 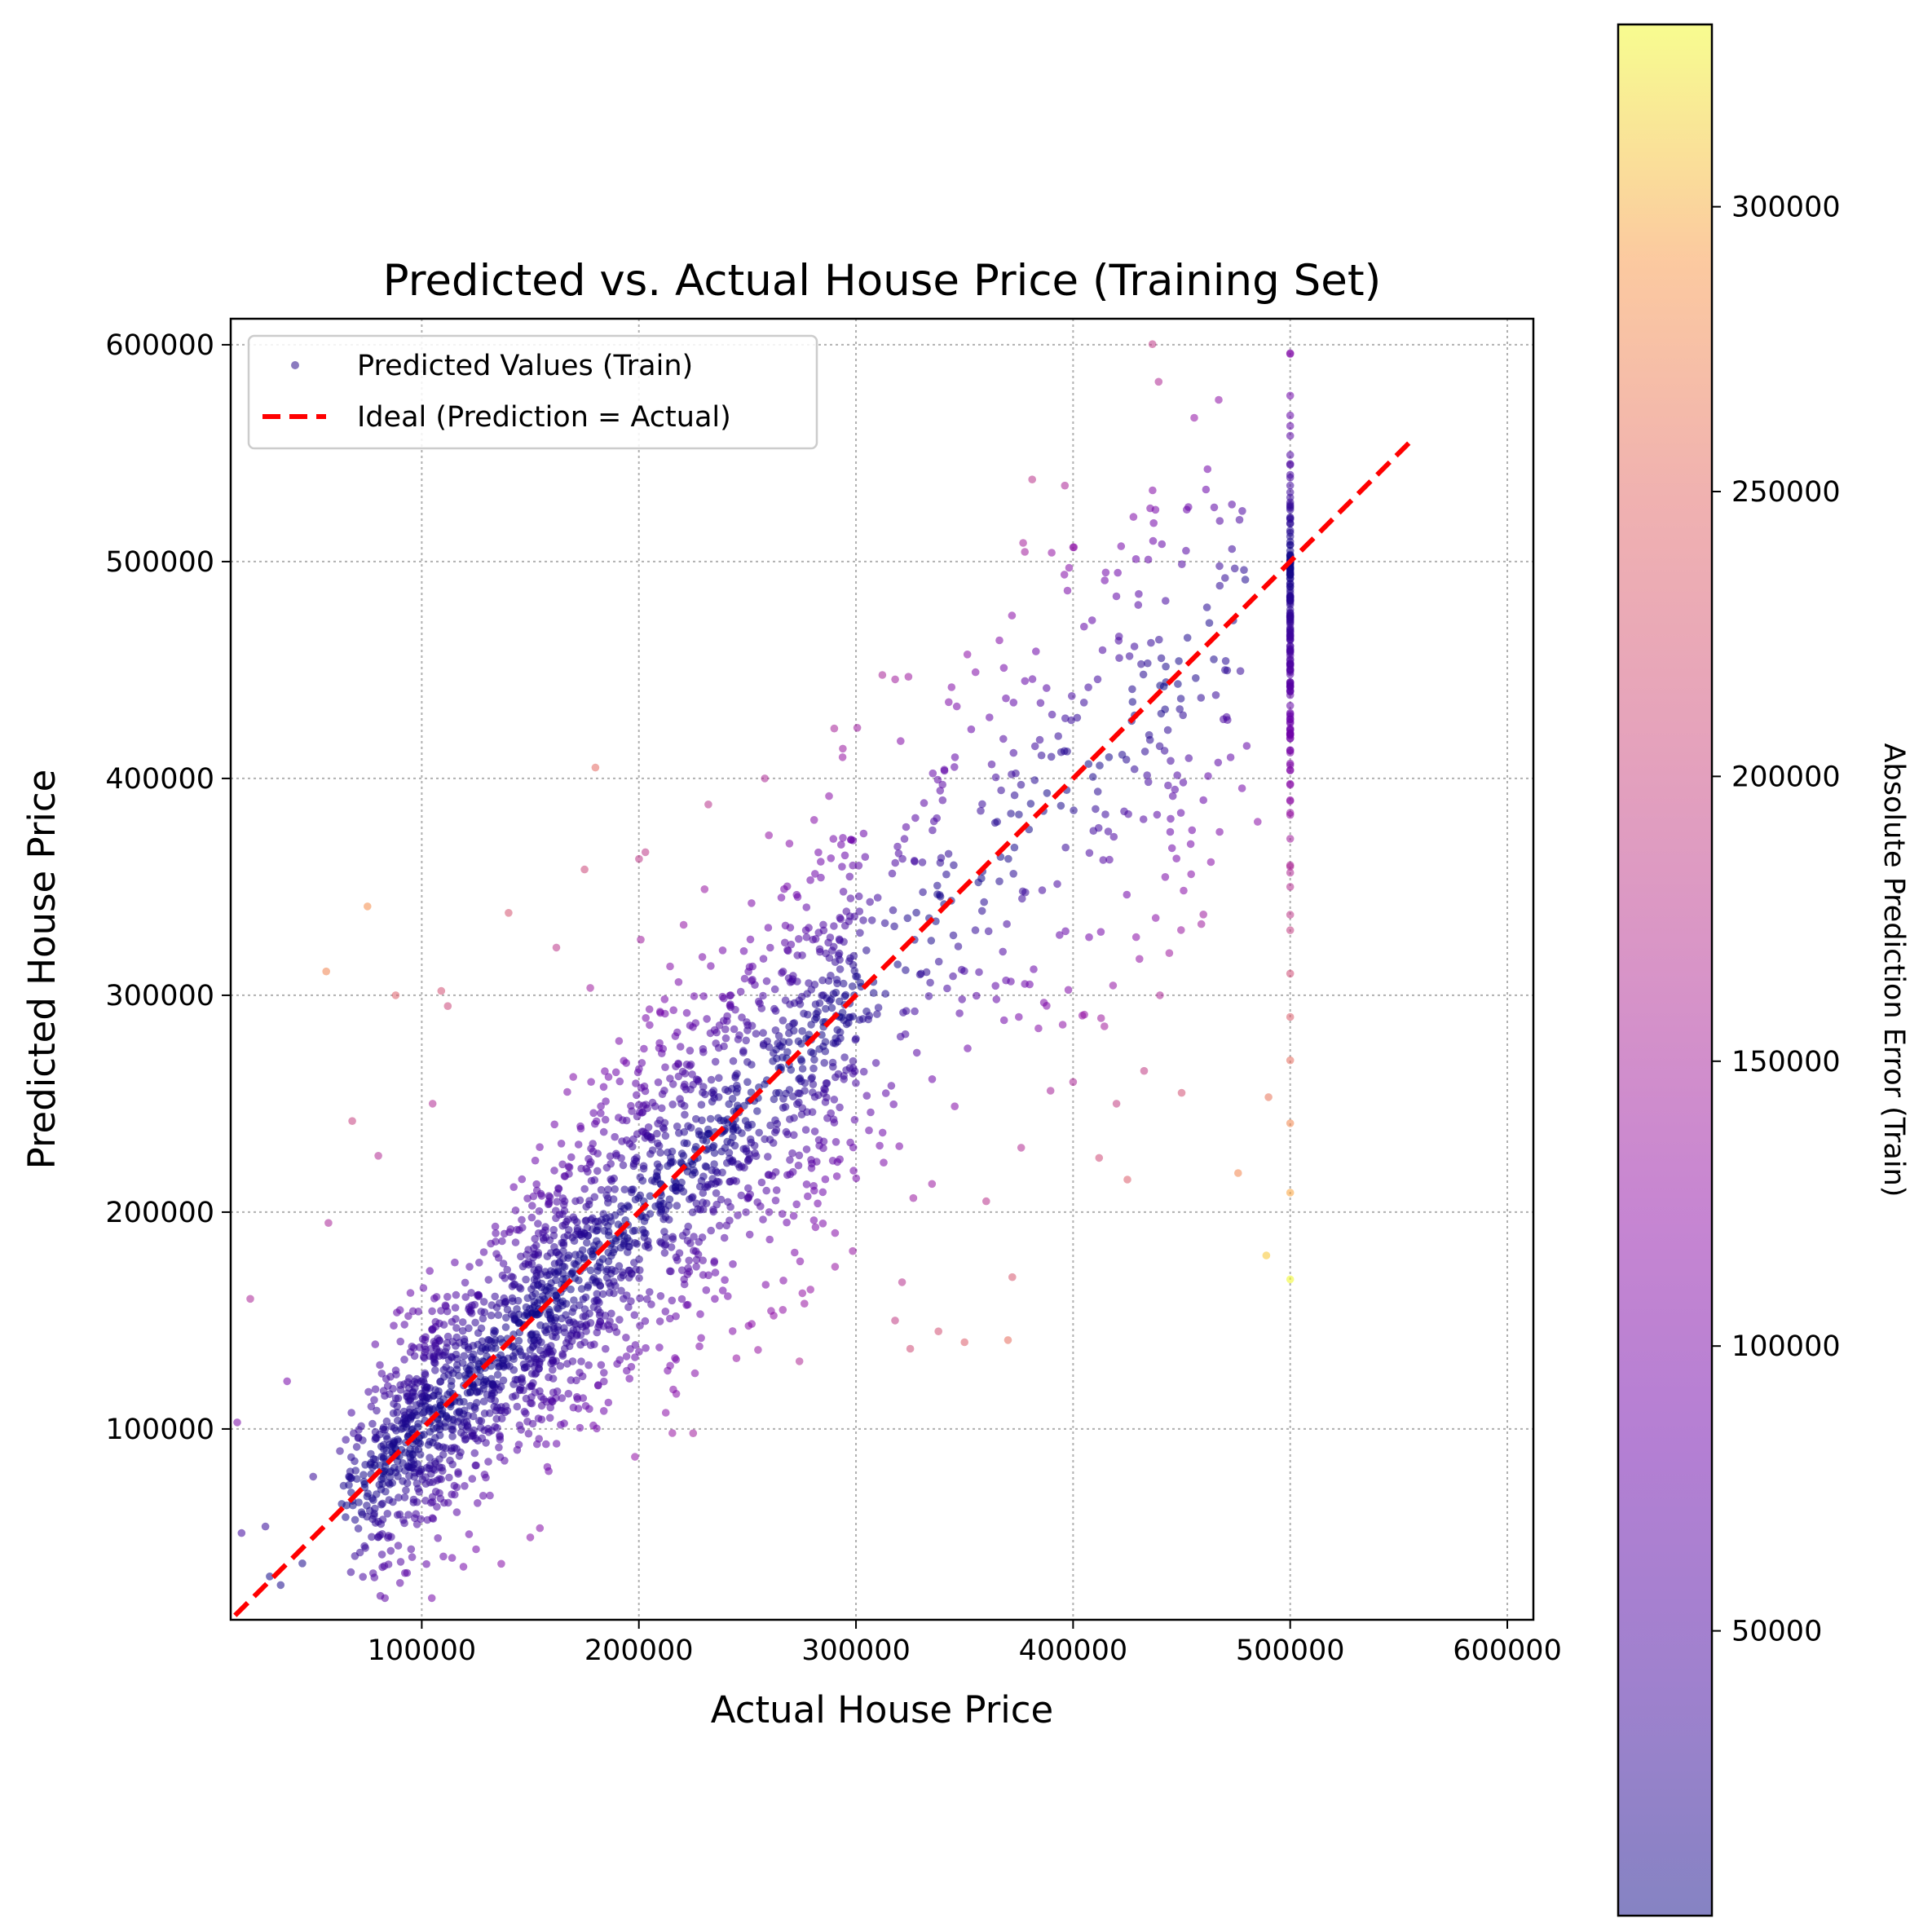 I want to click on colorbar-tick-label: 250000, so click(x=1786, y=492).